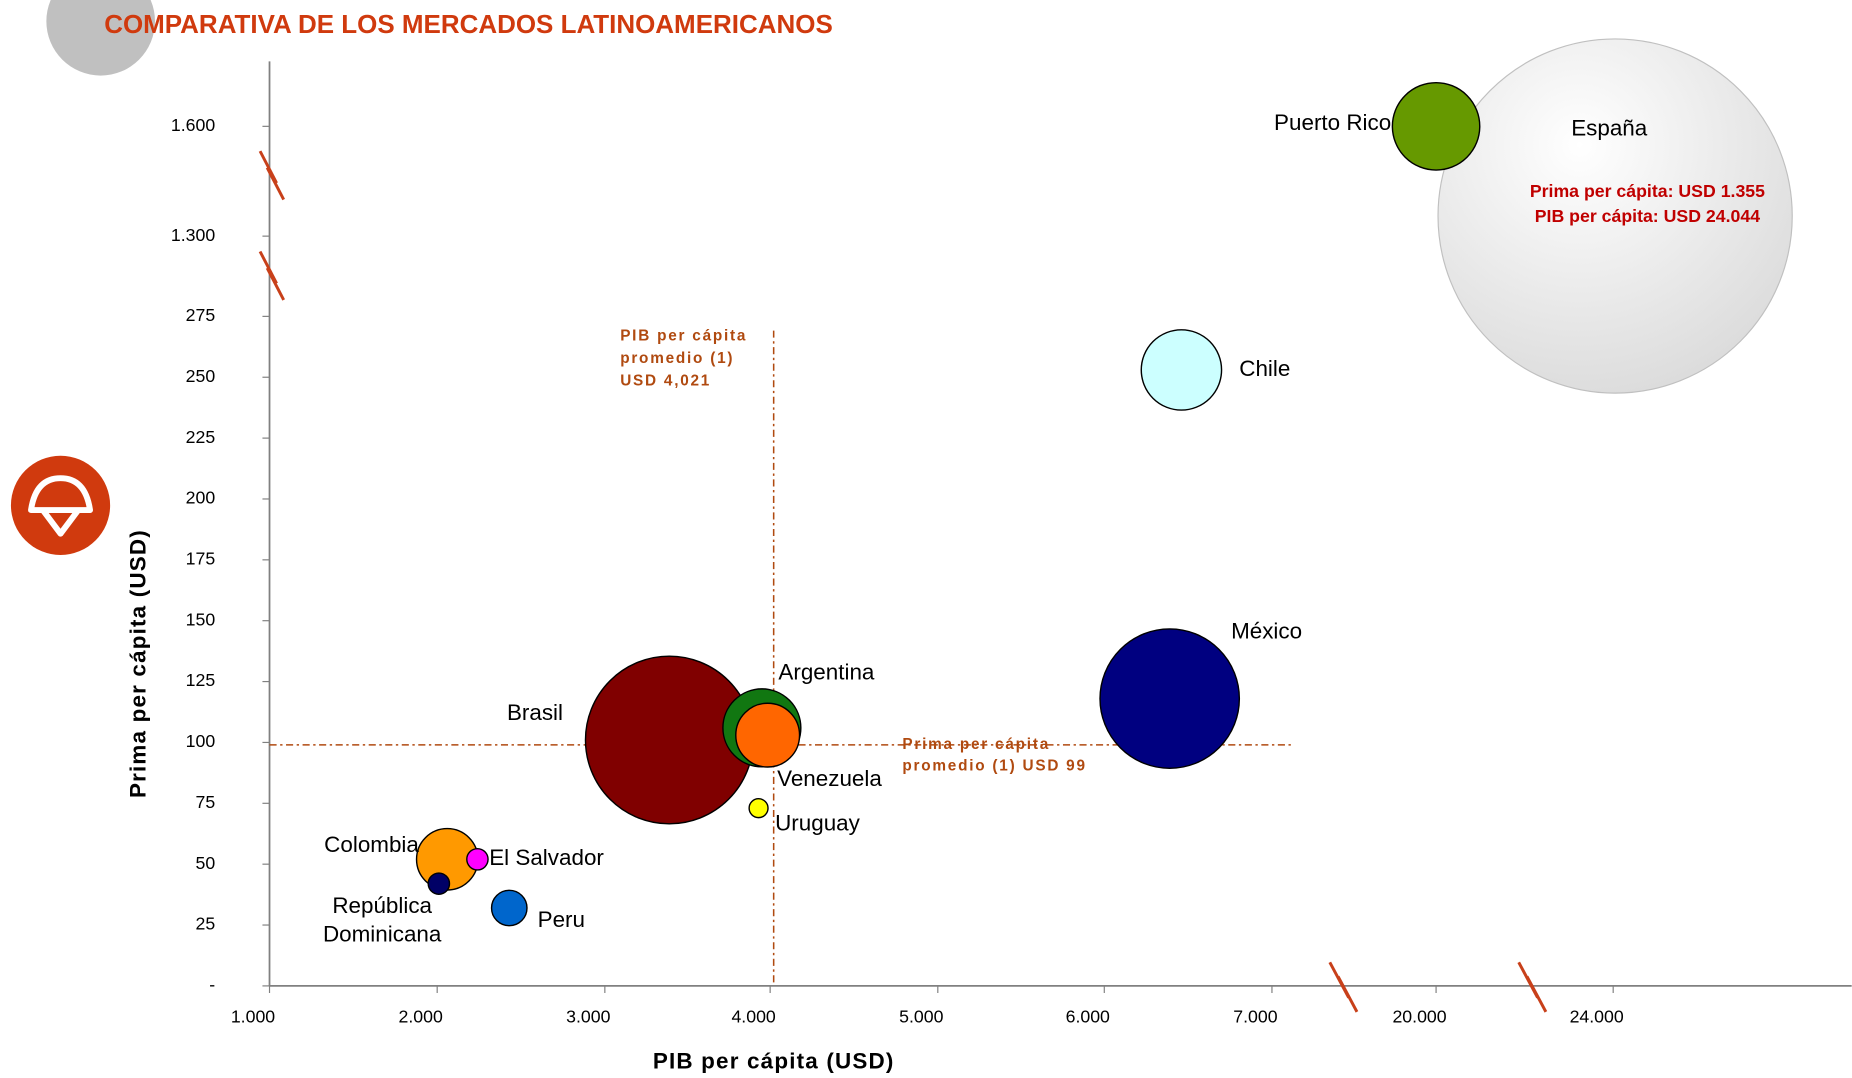  What do you see at coordinates (100, 38) in the screenshot?
I see `decor-circle` at bounding box center [100, 38].